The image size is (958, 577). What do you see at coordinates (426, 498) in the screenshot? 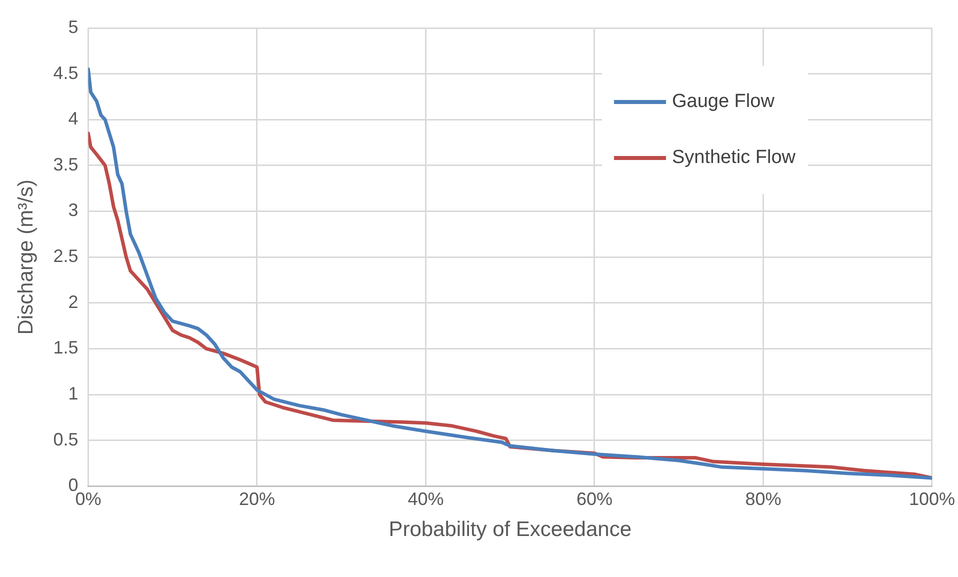
I see `x-tick-label: 40%` at bounding box center [426, 498].